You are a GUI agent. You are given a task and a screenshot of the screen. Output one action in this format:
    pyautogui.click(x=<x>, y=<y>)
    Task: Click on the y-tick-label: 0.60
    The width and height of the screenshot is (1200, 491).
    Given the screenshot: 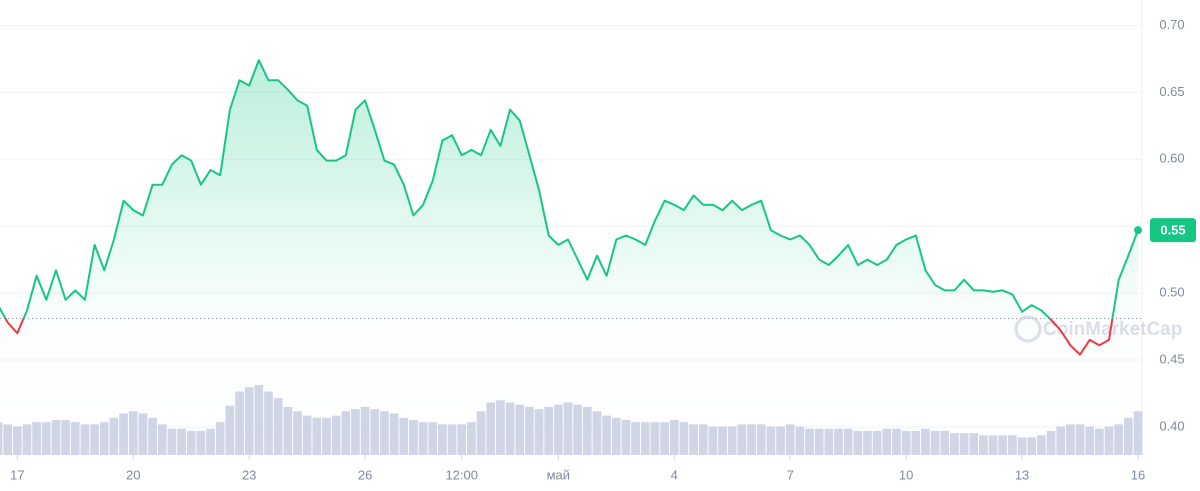 What is the action you would take?
    pyautogui.click(x=1171, y=158)
    